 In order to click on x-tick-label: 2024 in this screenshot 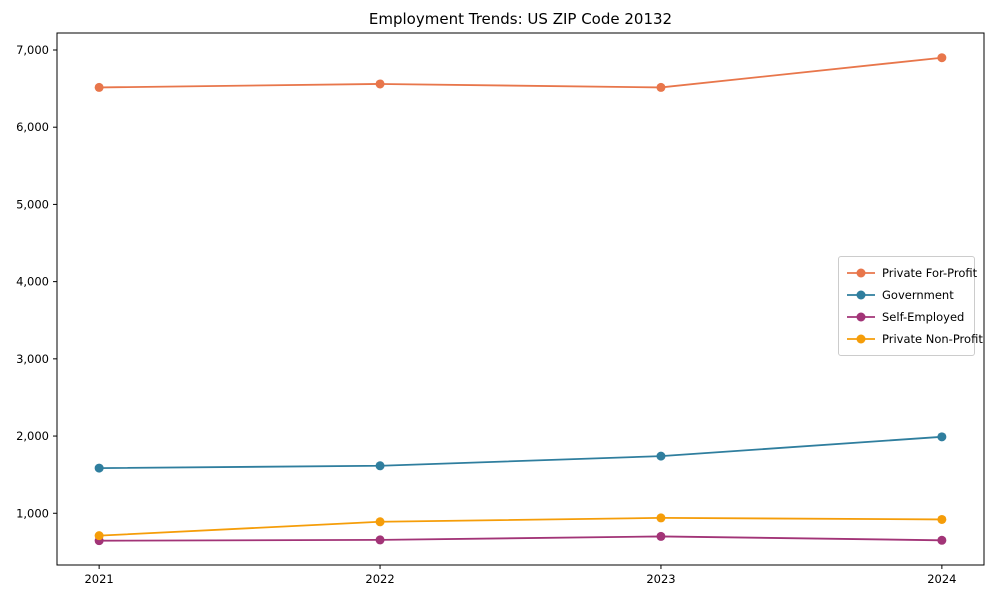, I will do `click(941, 579)`.